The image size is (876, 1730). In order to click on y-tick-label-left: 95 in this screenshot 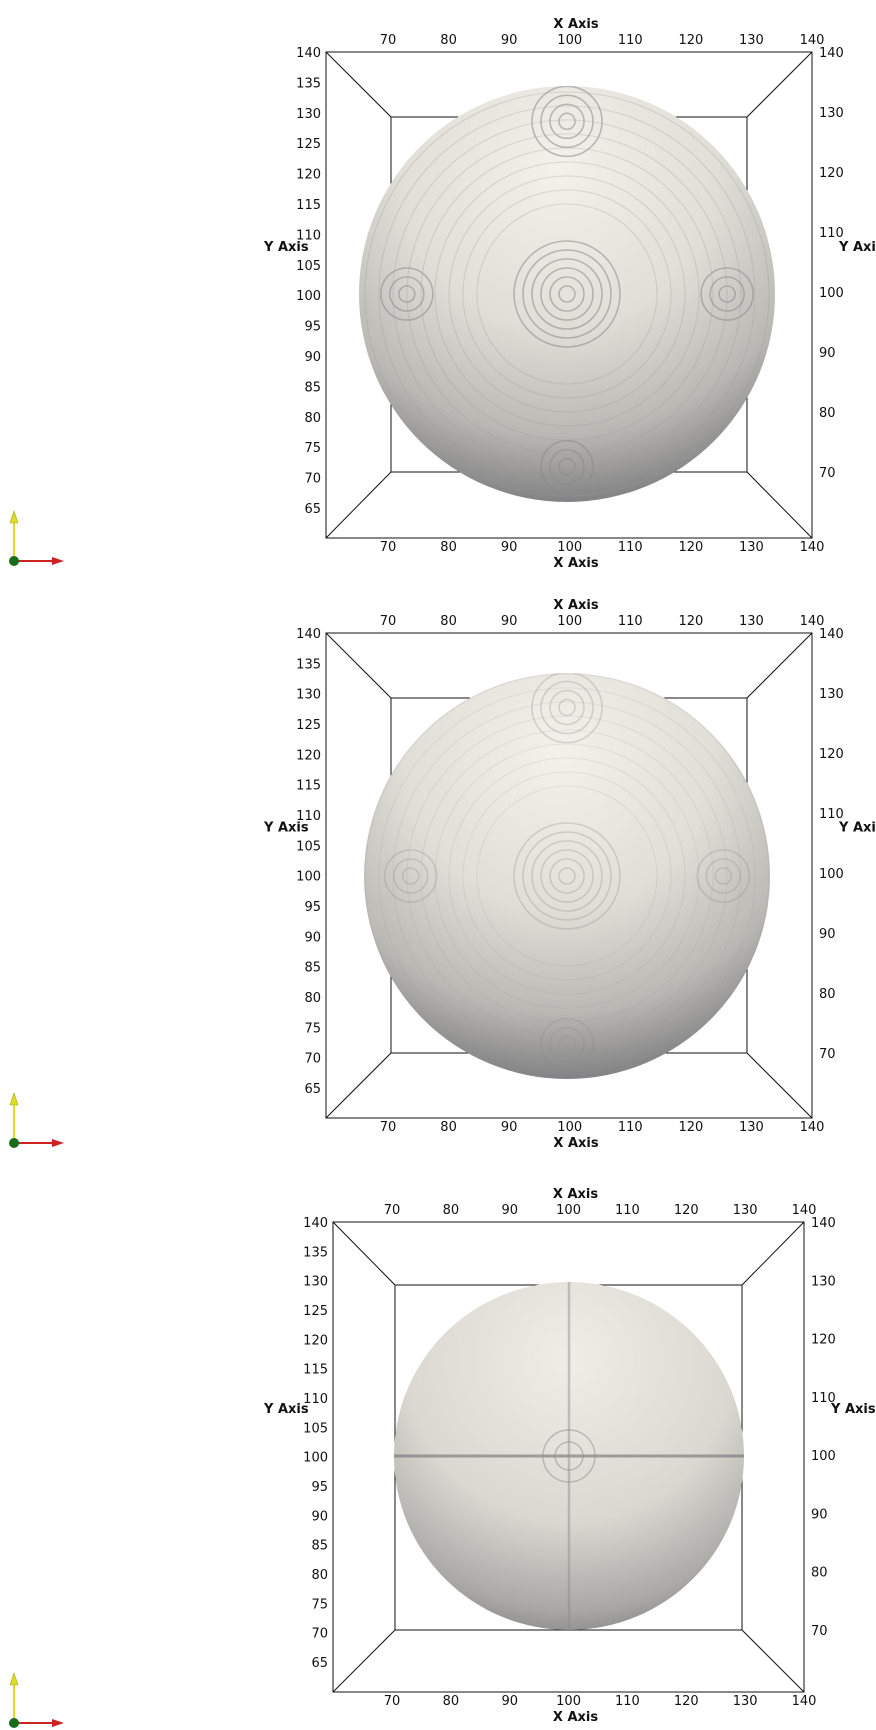, I will do `click(312, 907)`.